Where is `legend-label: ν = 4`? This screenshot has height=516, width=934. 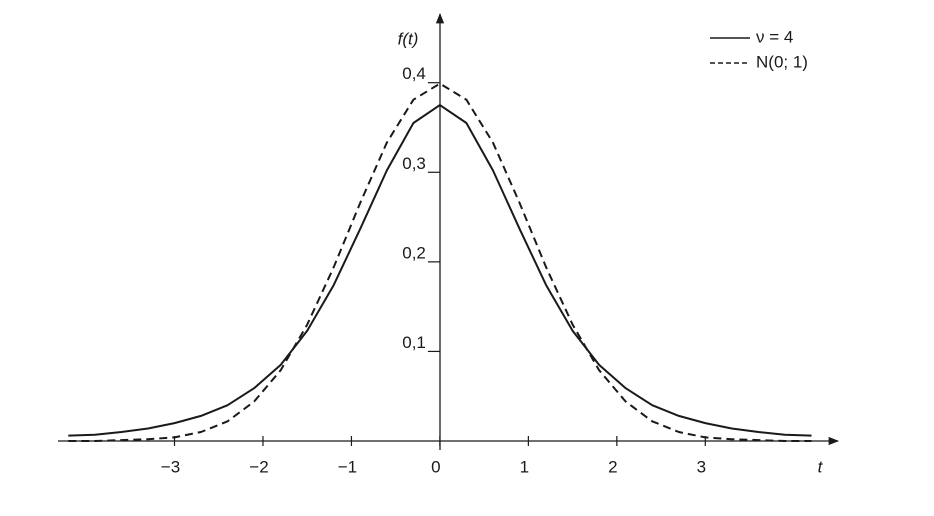 legend-label: ν = 4 is located at coordinates (774, 36).